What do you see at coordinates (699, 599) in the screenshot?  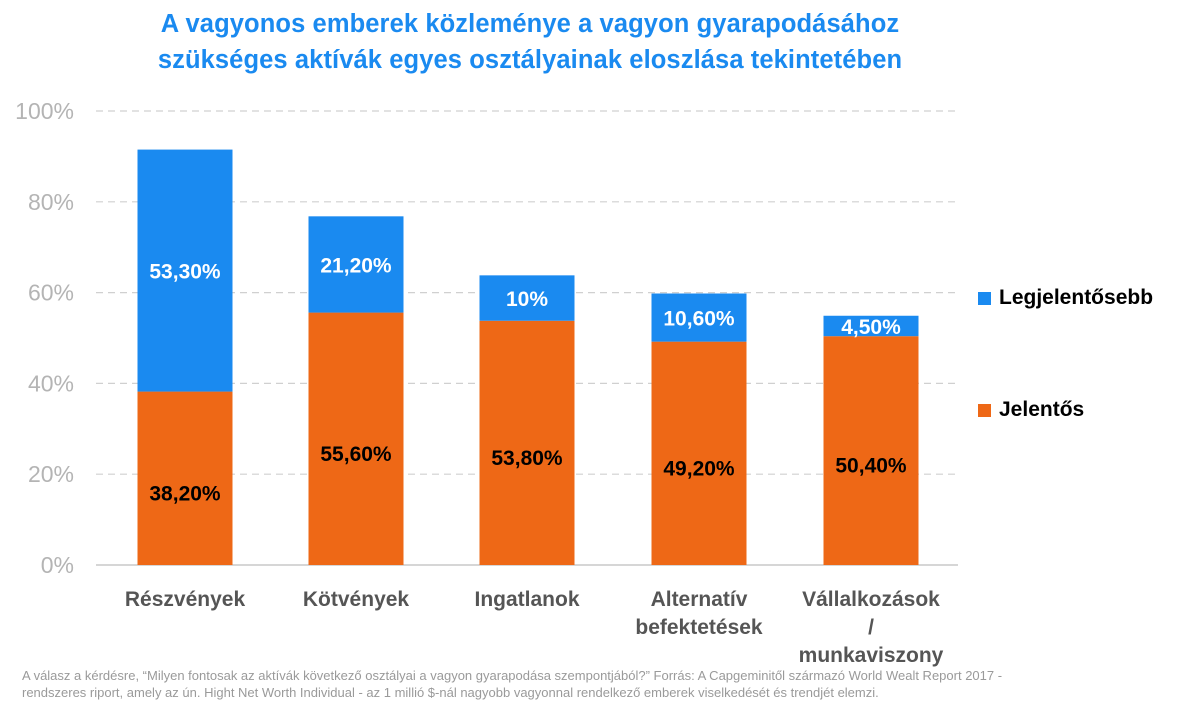 I see `x-tick-label: Alternatív` at bounding box center [699, 599].